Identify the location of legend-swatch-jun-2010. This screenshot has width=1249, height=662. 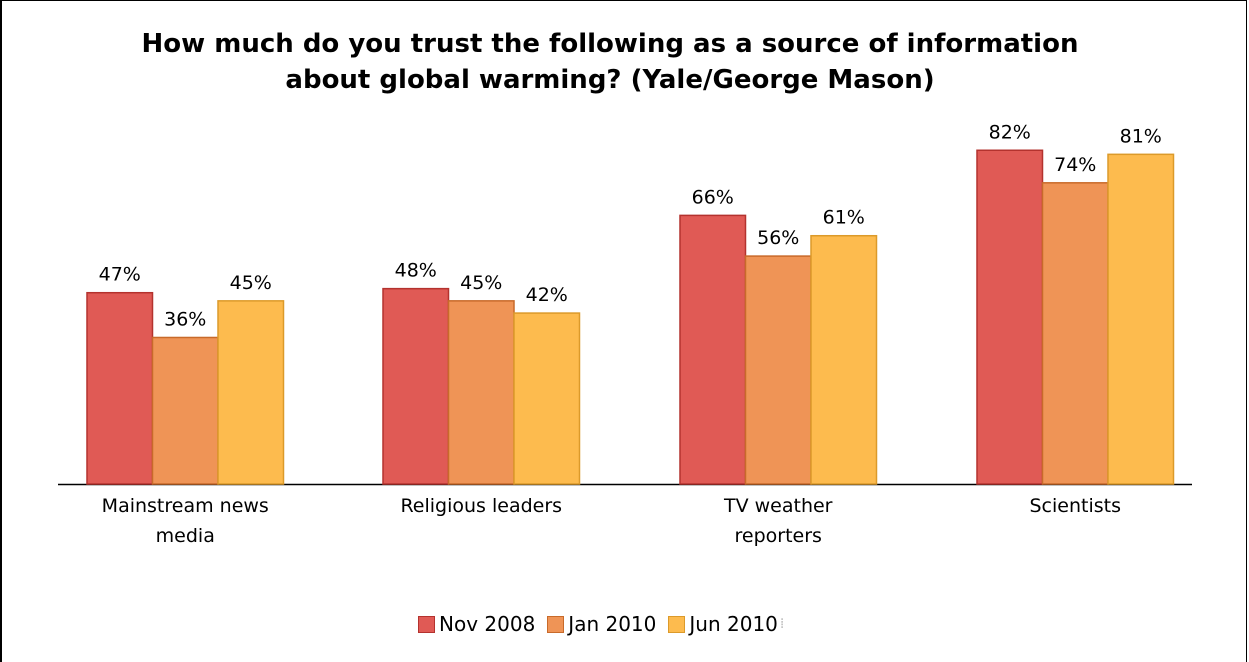
(677, 624).